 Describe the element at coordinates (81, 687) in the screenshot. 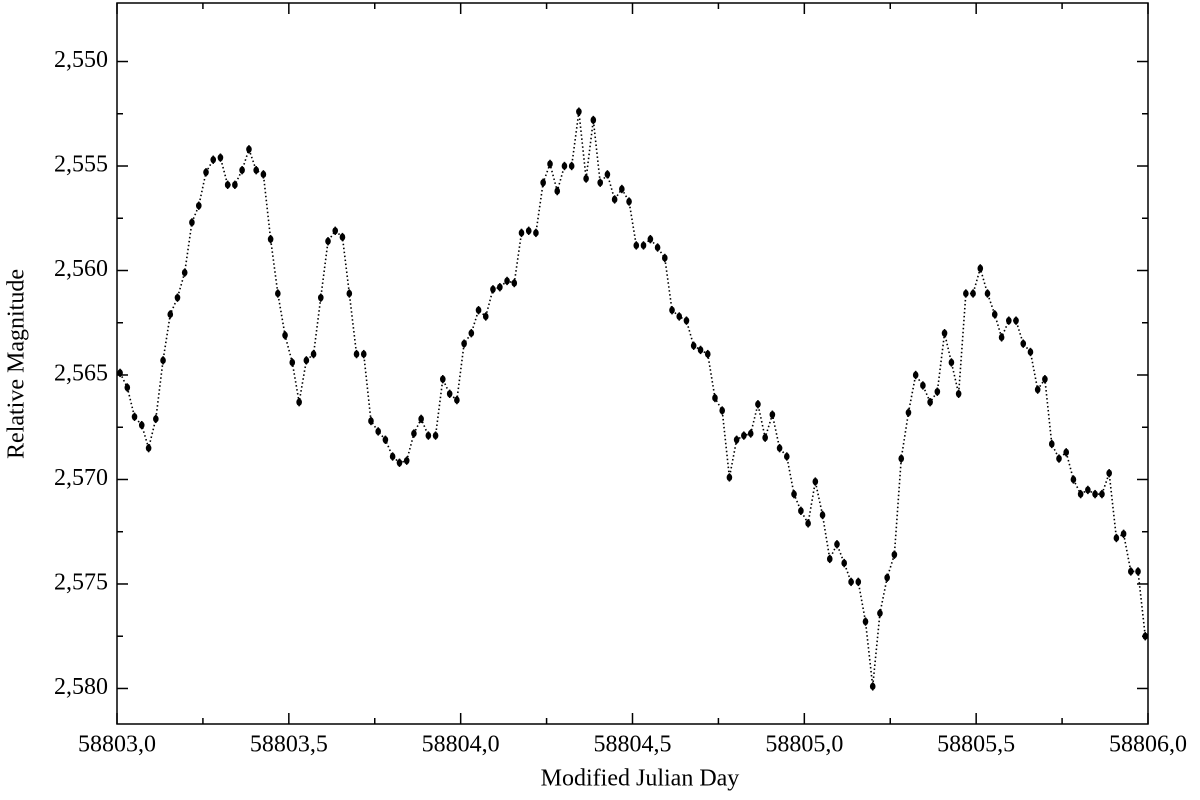

I see `y-tick-label: 2,580` at that location.